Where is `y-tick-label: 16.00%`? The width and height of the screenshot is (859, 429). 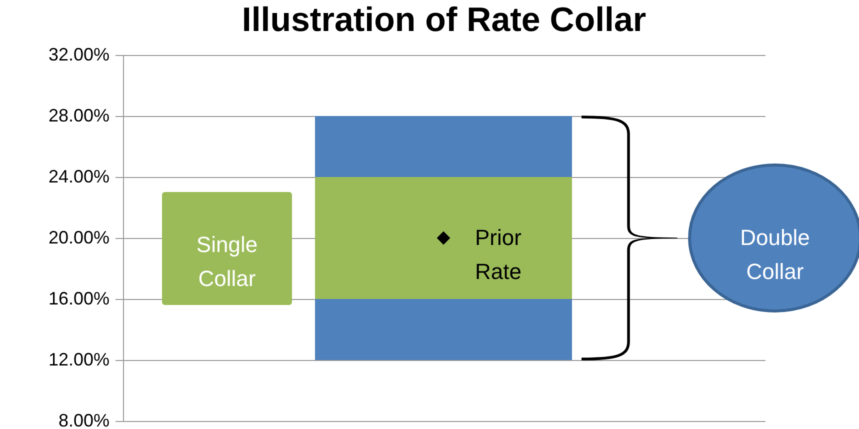
y-tick-label: 16.00% is located at coordinates (79, 298).